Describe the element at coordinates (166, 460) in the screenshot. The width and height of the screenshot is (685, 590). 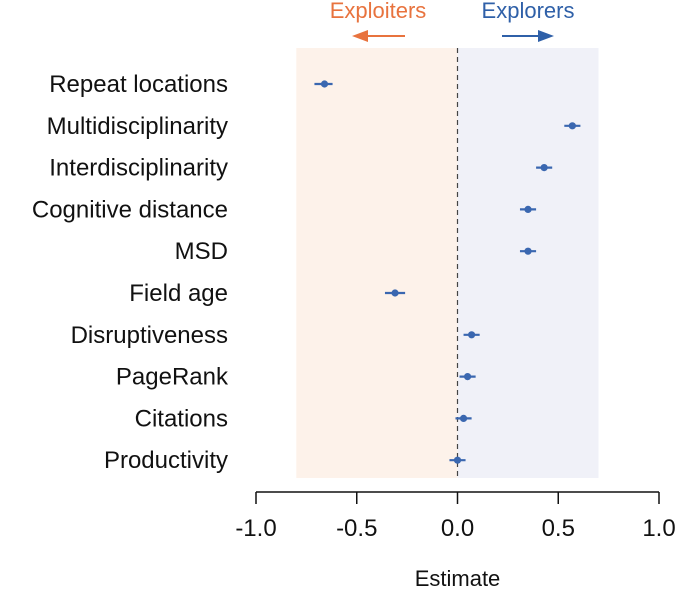
I see `category-label: Productivity` at that location.